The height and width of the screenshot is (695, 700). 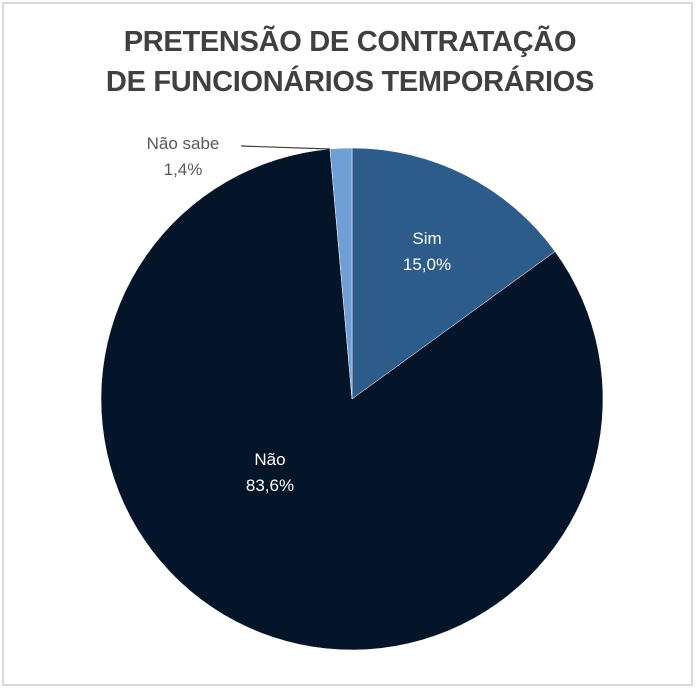 I want to click on label-nao-sabe-name: Não sabe, so click(x=183, y=143).